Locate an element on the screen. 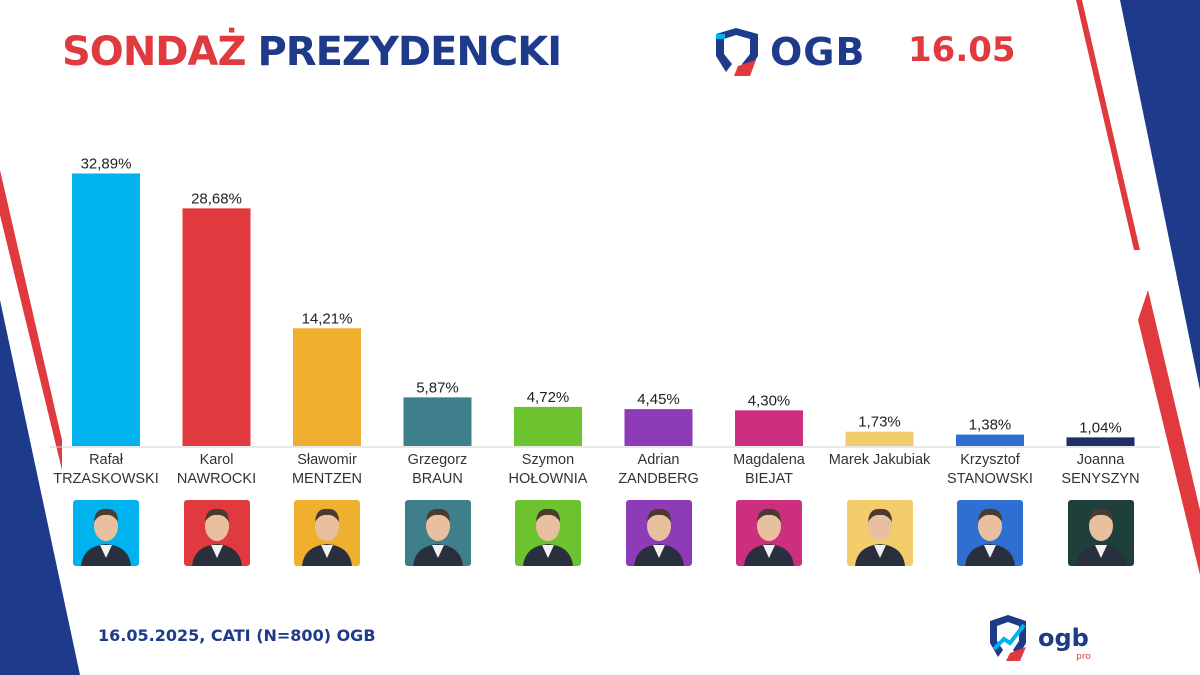  bar-value-label: 14,21% is located at coordinates (327, 318).